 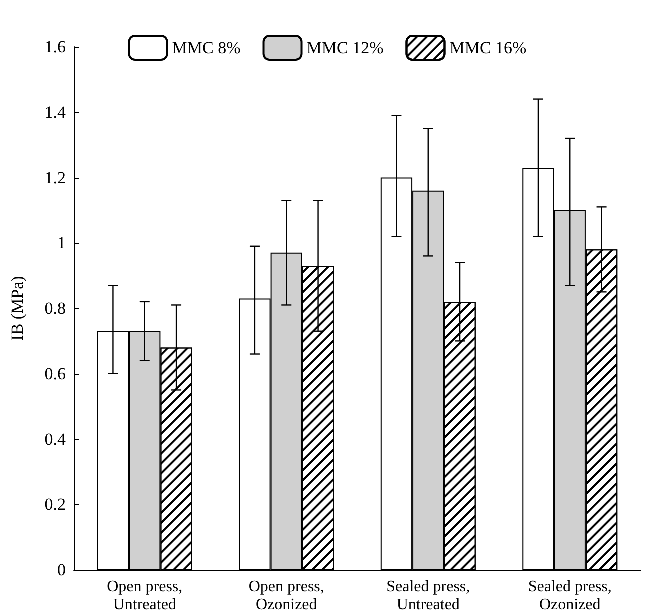 I want to click on y-tick-label: 1.2, so click(x=55, y=178).